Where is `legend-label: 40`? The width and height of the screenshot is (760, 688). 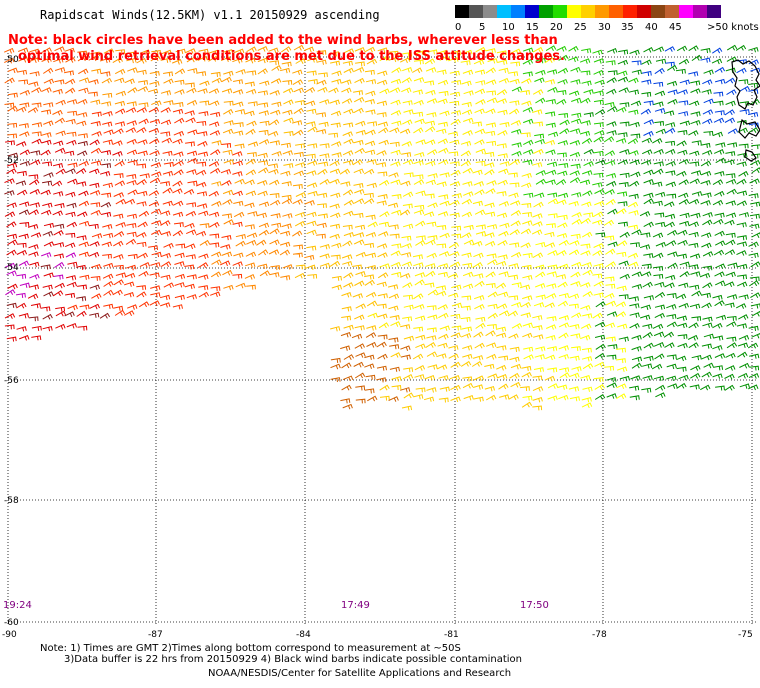
legend-label: 40 is located at coordinates (651, 27).